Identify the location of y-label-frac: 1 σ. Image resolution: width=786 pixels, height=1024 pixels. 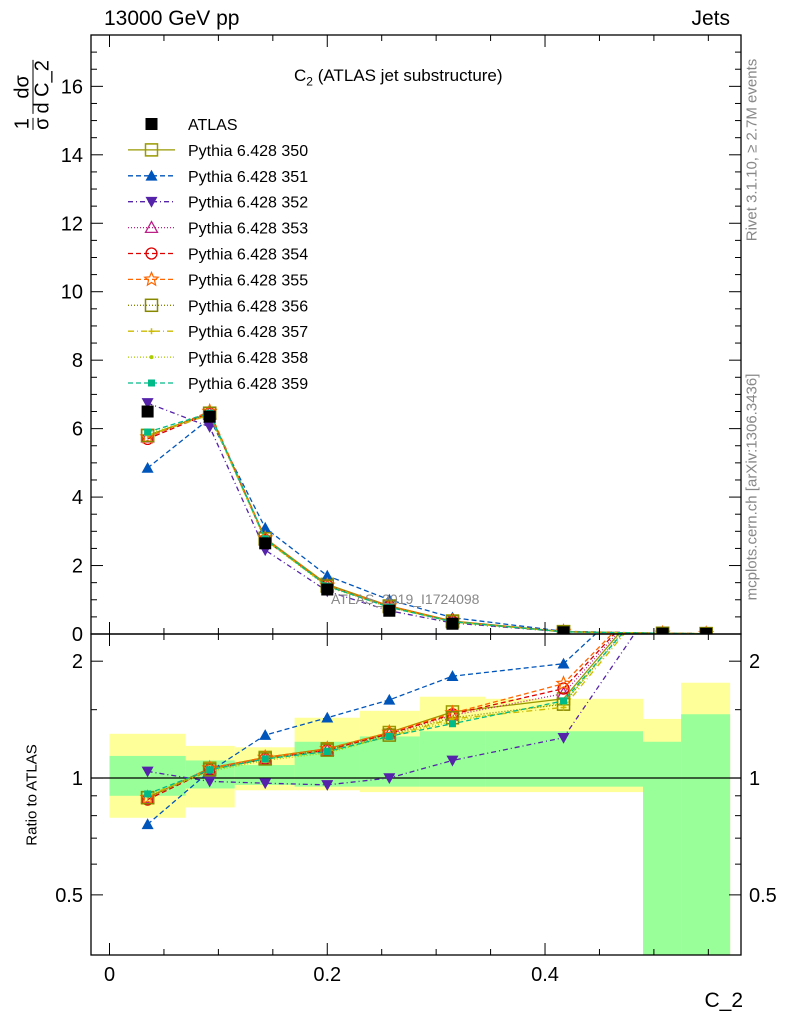
(32, 123).